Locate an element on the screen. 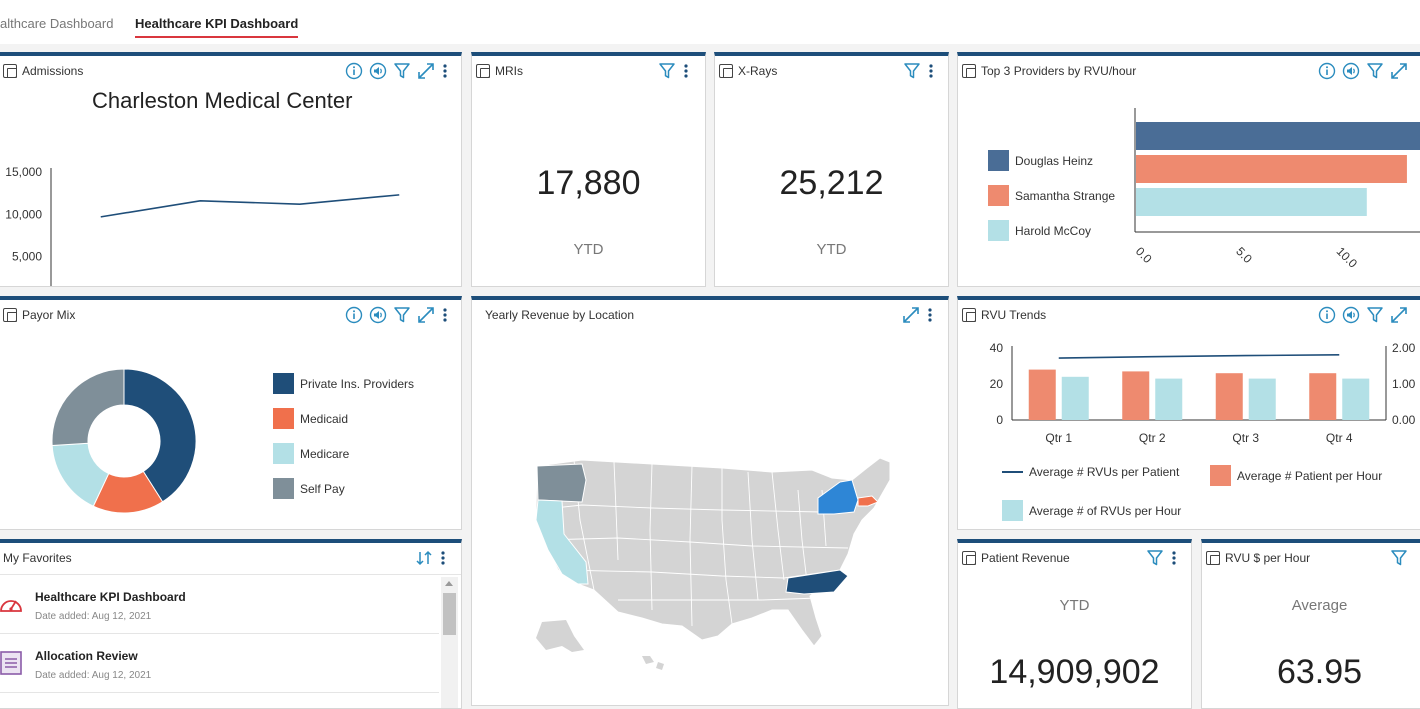 Image resolution: width=1420 pixels, height=709 pixels. payor-mix-title: Payor Mix is located at coordinates (49, 315).